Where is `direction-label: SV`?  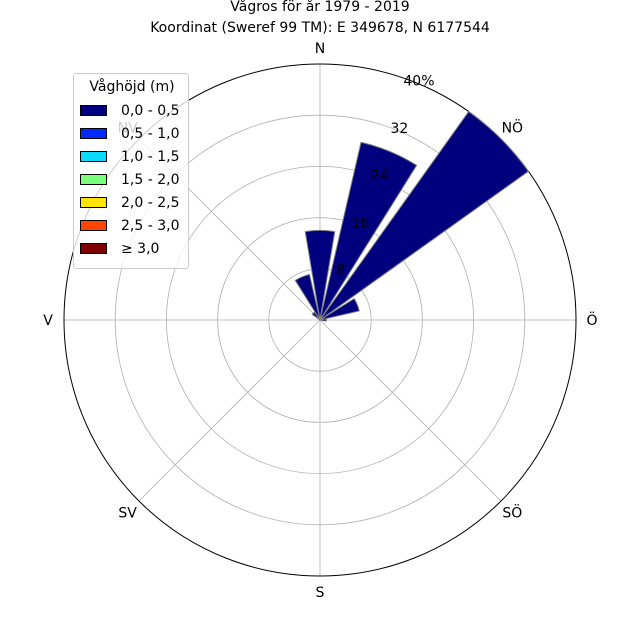
direction-label: SV is located at coordinates (127, 513).